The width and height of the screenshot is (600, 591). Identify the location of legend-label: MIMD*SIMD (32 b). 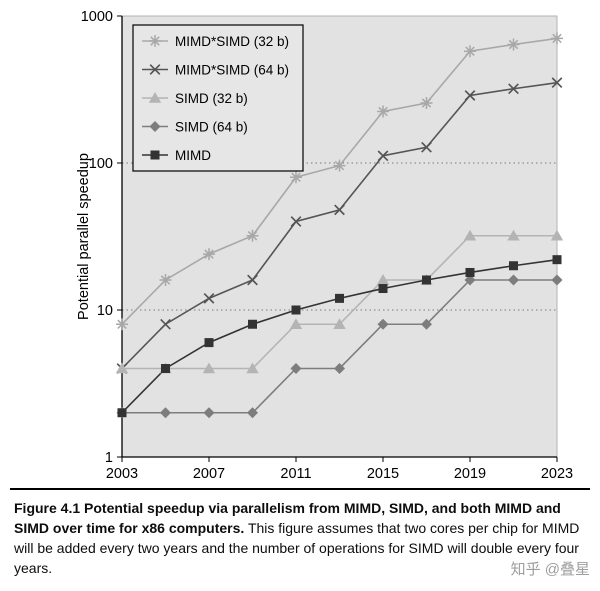
(232, 41).